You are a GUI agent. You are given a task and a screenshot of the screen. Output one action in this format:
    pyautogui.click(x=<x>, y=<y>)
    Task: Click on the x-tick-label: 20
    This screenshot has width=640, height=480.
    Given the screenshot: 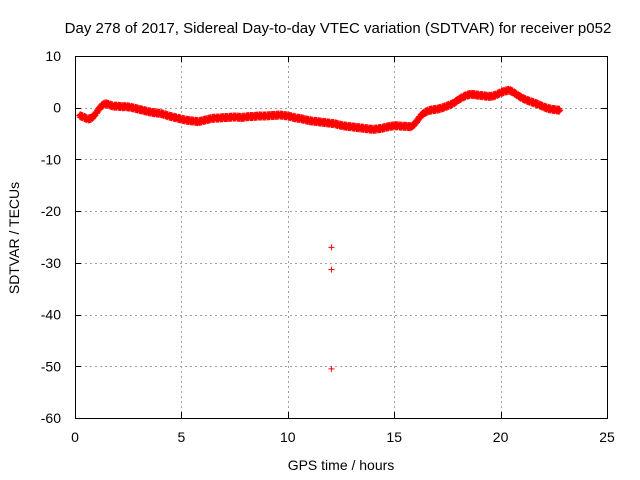 What is the action you would take?
    pyautogui.click(x=501, y=437)
    